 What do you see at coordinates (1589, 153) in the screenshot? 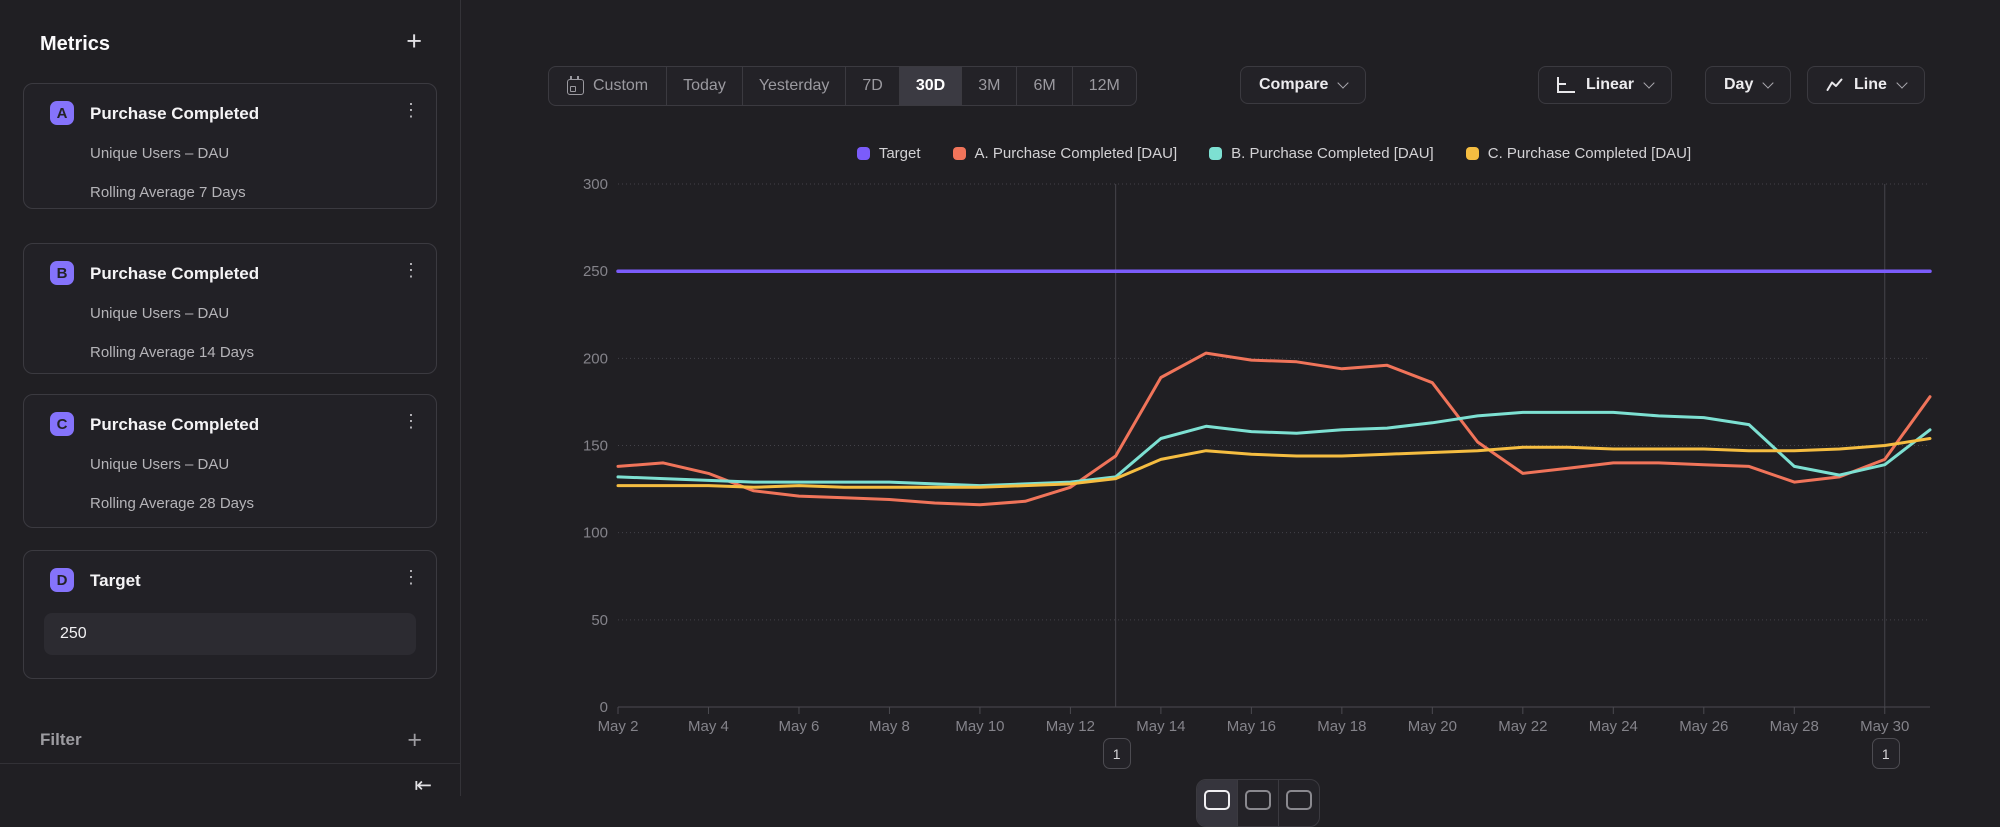
I see `legend-label: C. Purchase Completed [DAU]` at bounding box center [1589, 153].